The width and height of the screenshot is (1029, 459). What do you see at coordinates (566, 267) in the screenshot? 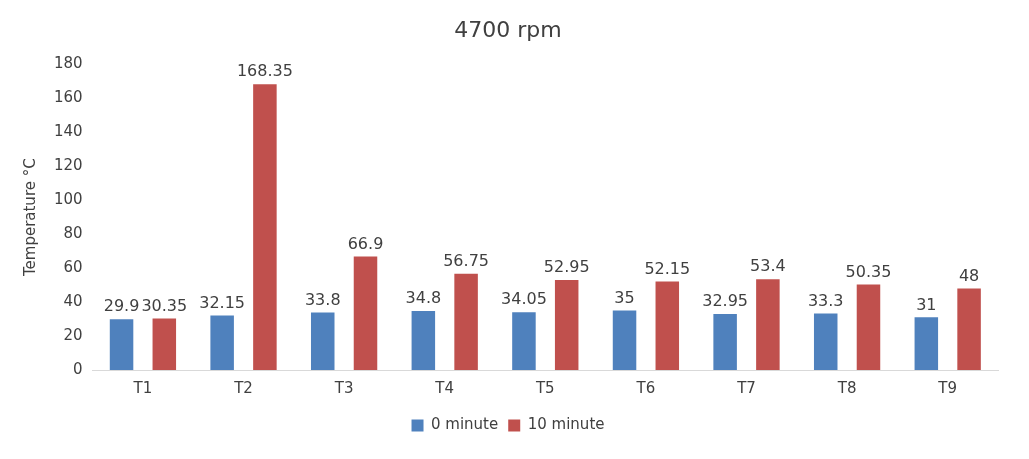
I see `data-label: 52.95` at bounding box center [566, 267].